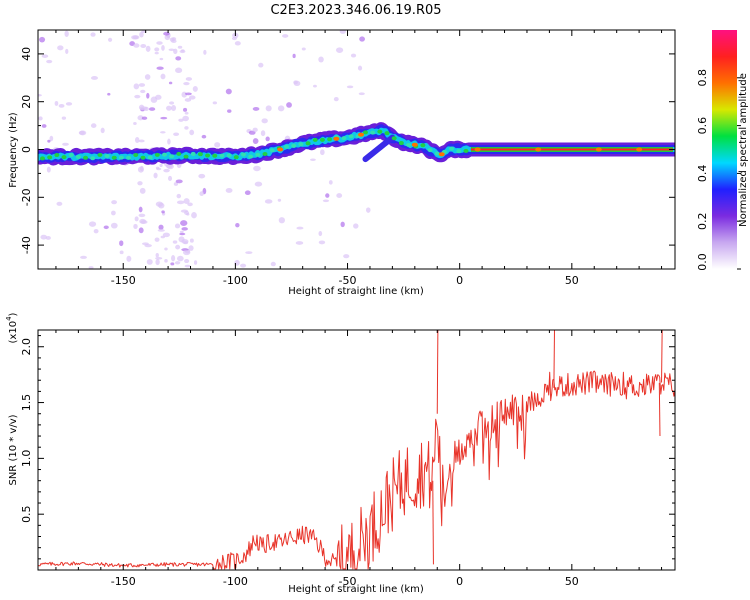 The image size is (750, 600). I want to click on spectrogram-y-label: Frequency (Hz), so click(13, 150).